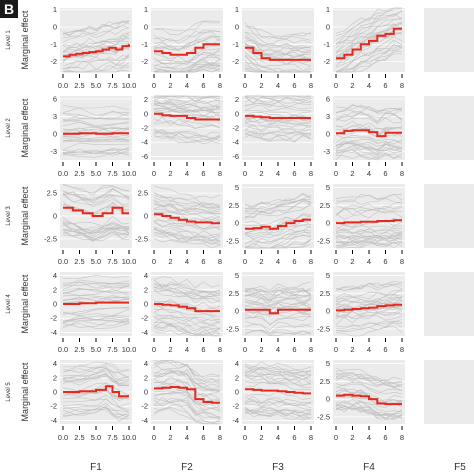 Image resolution: width=474 pixels, height=474 pixels. What do you see at coordinates (63, 85) in the screenshot?
I see `x-tick-label: 0.0` at bounding box center [63, 85].